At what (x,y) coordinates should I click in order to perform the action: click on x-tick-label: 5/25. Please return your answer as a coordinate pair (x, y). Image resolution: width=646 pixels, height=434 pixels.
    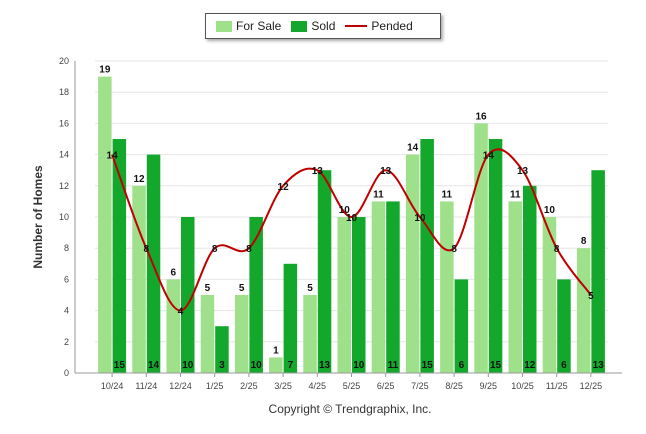
    Looking at the image, I should click on (352, 386).